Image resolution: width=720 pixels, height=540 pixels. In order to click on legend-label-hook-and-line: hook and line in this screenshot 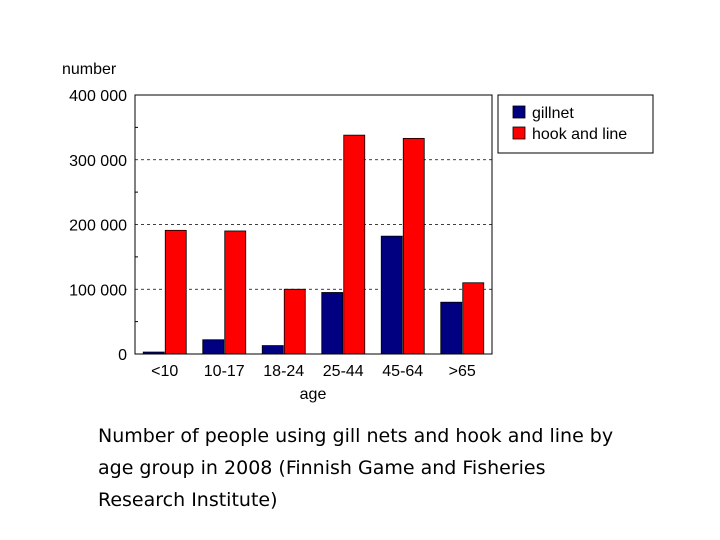, I will do `click(579, 134)`.